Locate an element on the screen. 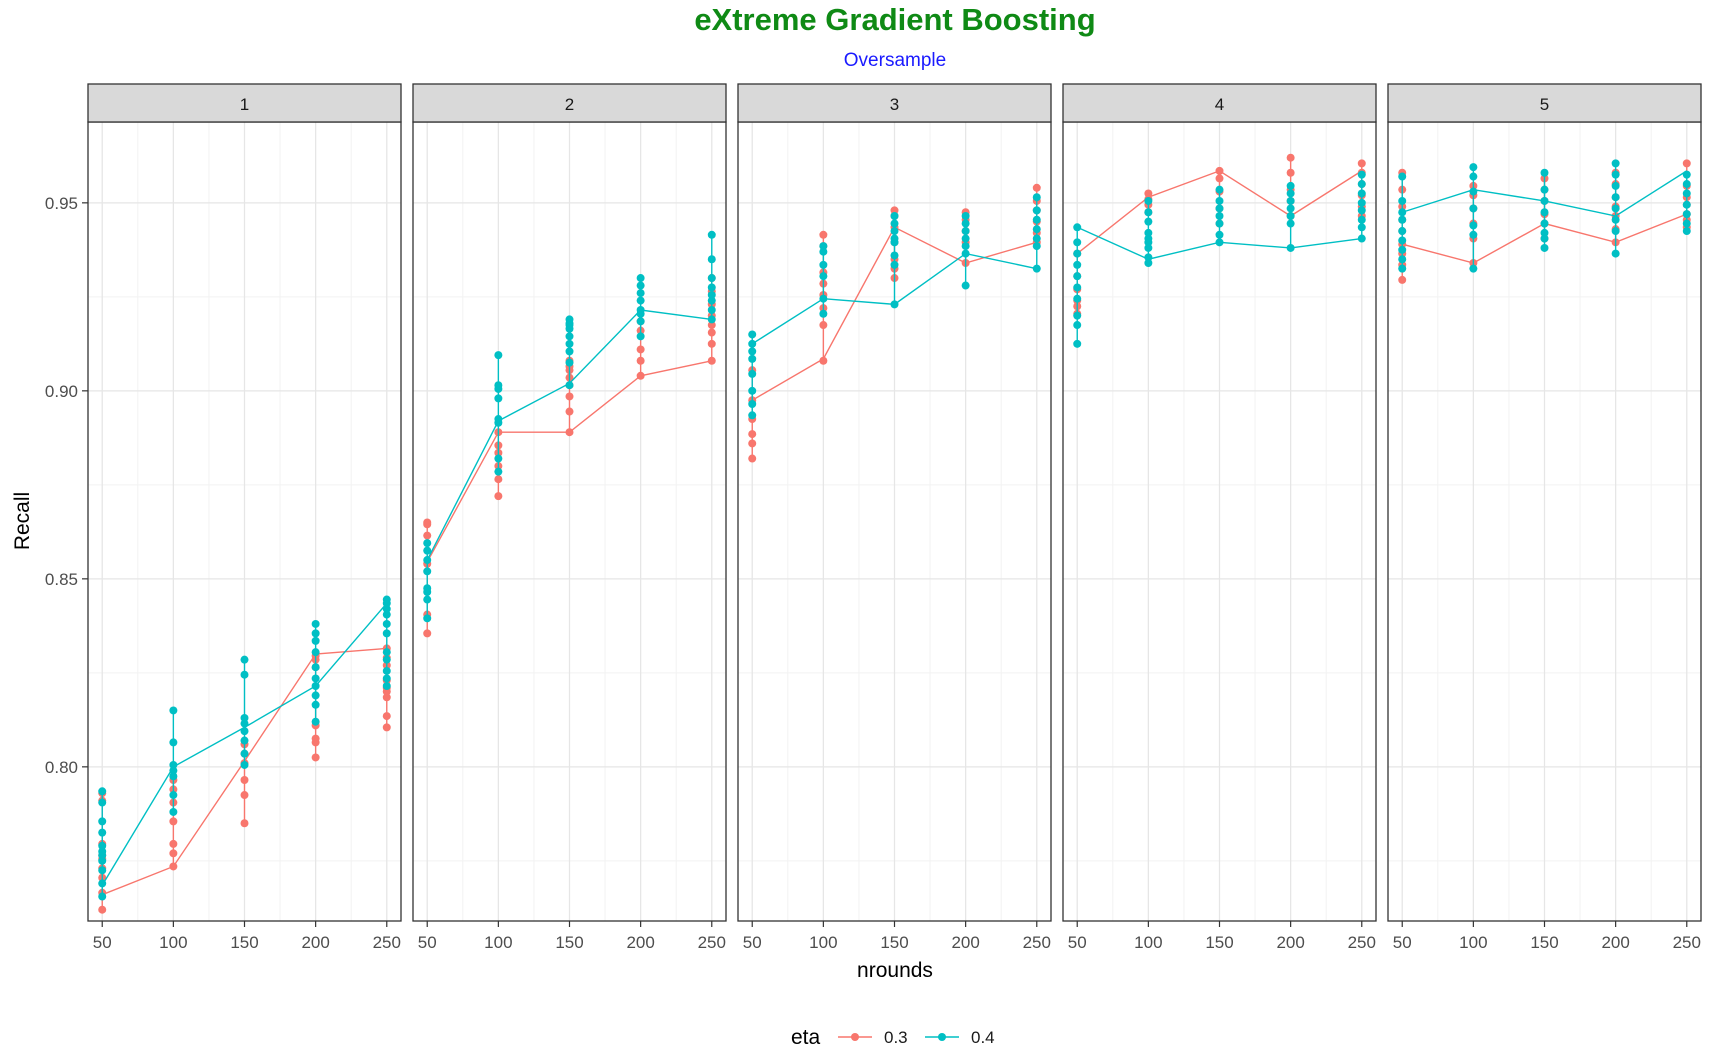 The width and height of the screenshot is (1710, 1057). x-tick-label: 250 is located at coordinates (1687, 942).